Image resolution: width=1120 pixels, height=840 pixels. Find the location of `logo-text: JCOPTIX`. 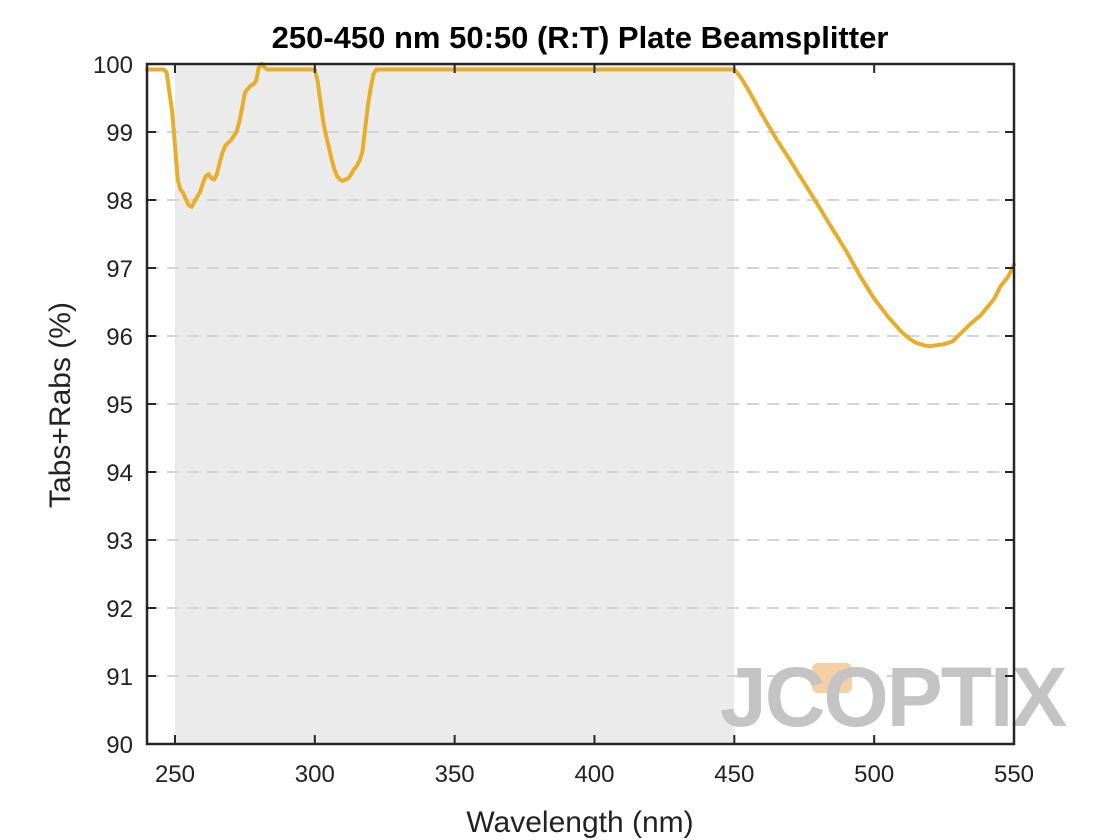

logo-text: JCOPTIX is located at coordinates (893, 697).